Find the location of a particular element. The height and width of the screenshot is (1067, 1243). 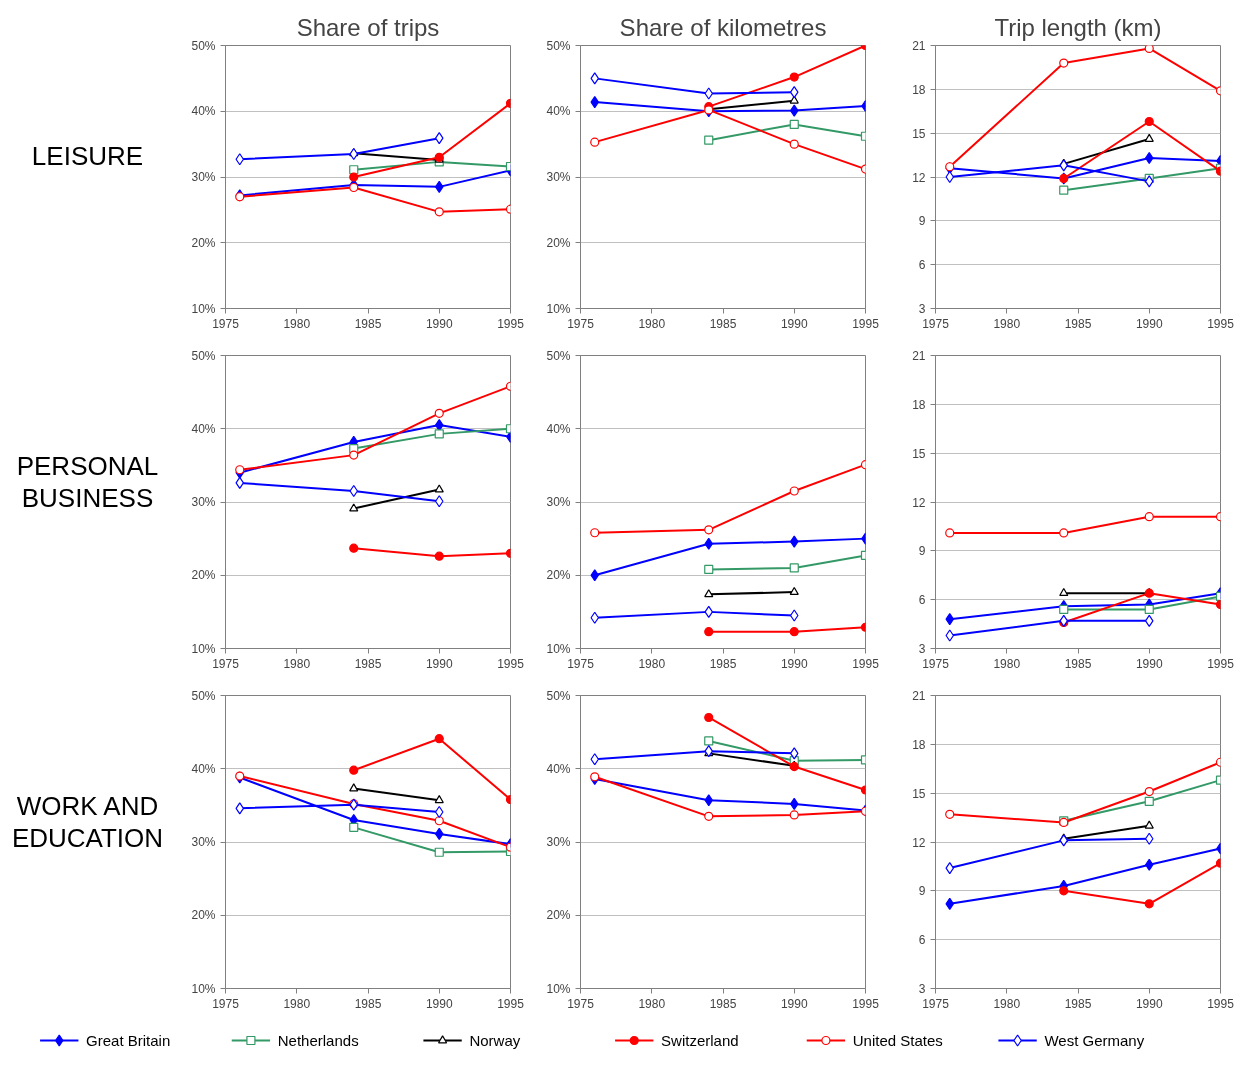

chart-title: Trip length (km) is located at coordinates (1078, 27).